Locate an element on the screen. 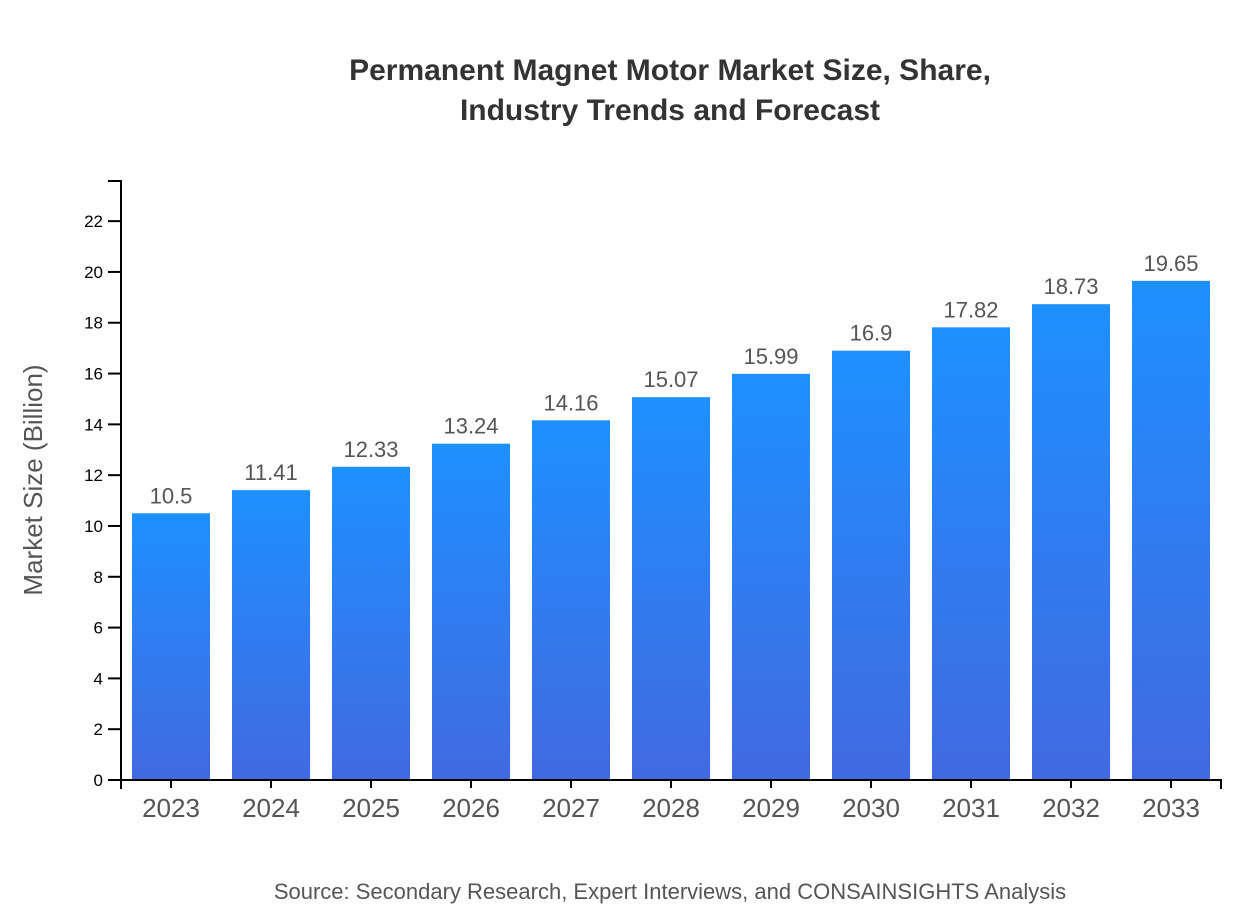 Image resolution: width=1260 pixels, height=920 pixels. y-tick-label: 22 is located at coordinates (93, 221).